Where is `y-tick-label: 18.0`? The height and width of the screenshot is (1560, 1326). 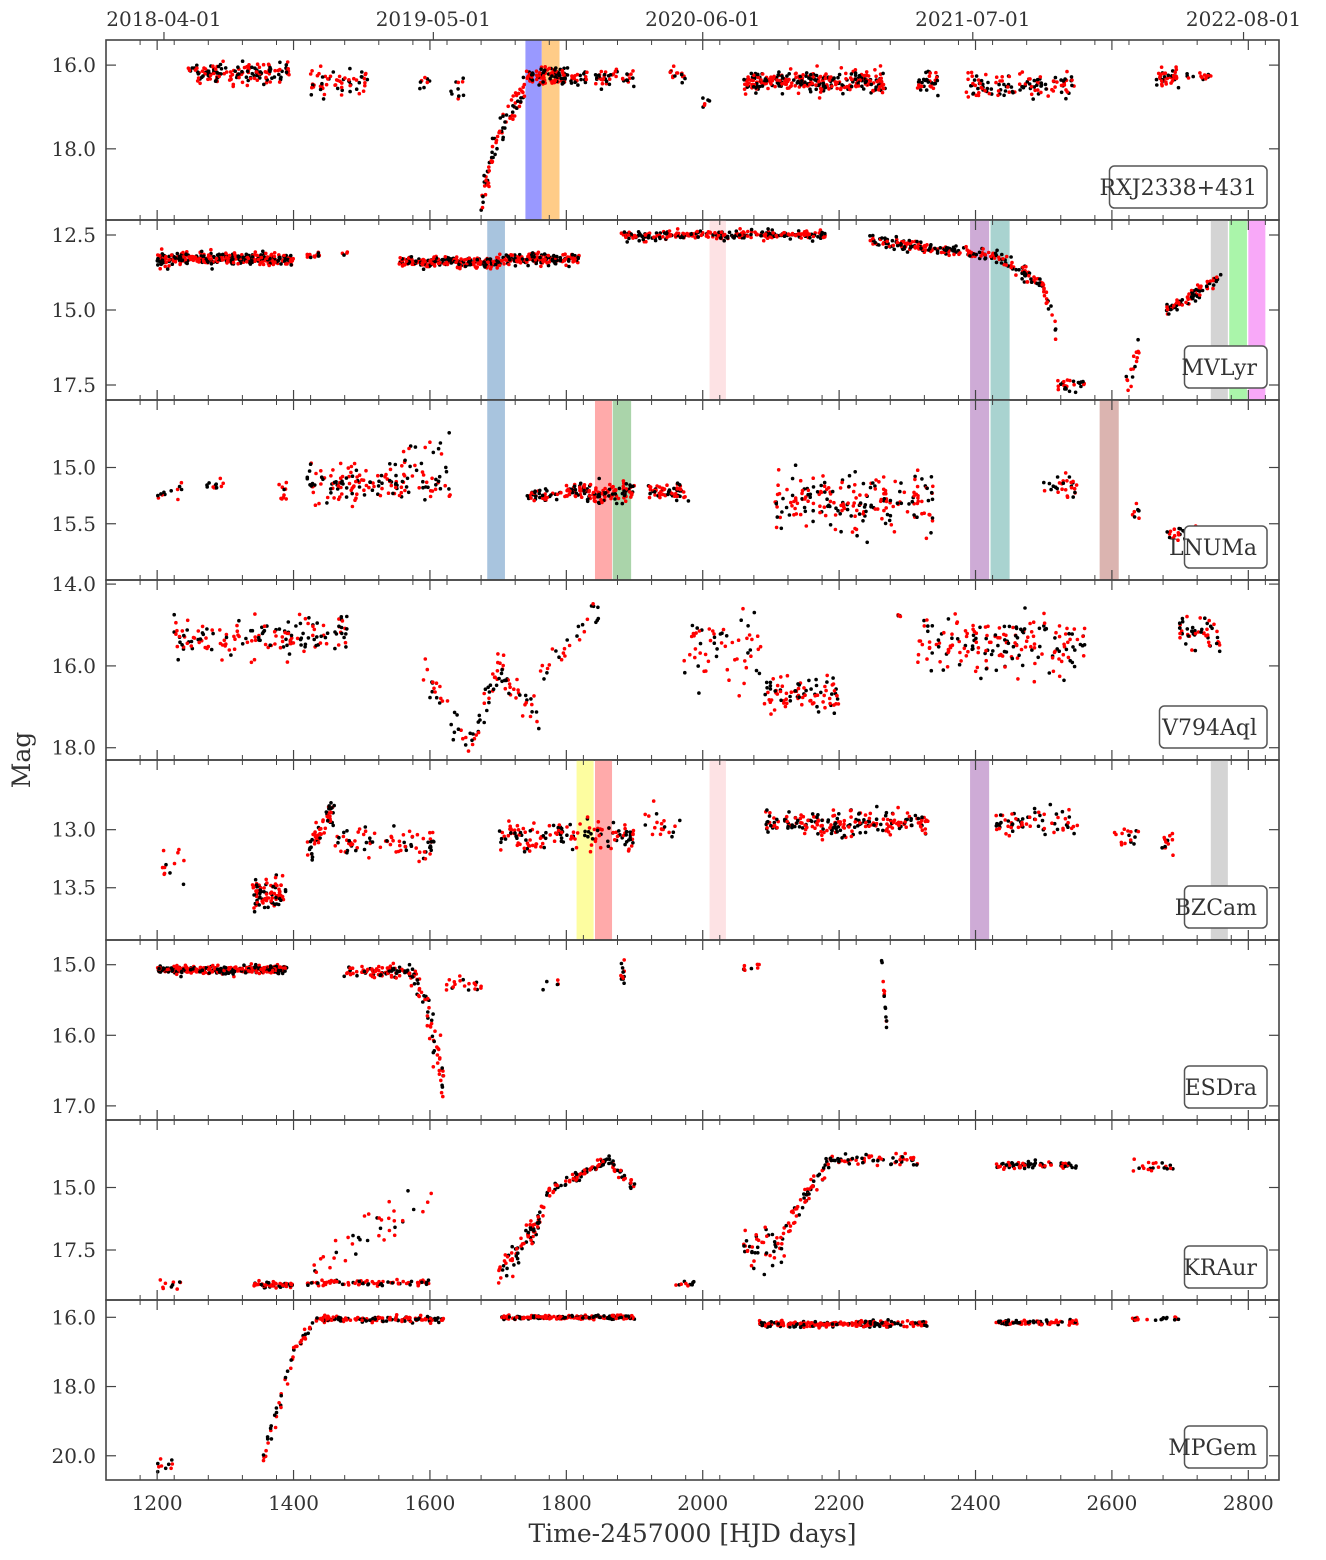 y-tick-label: 18.0 is located at coordinates (73, 149).